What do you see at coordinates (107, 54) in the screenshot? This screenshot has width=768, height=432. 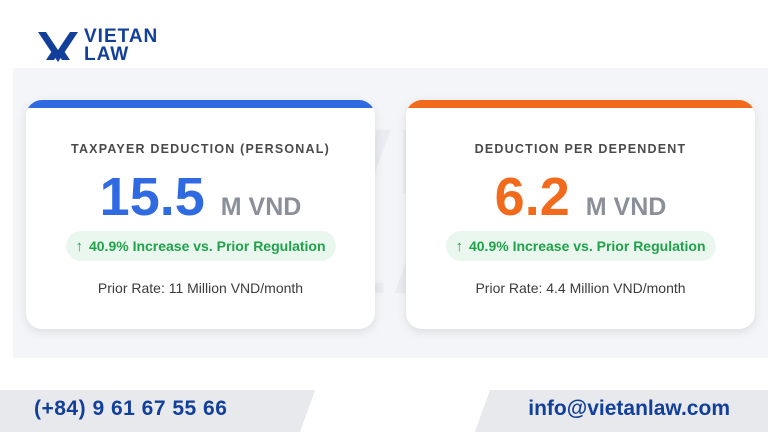 I see `brand-line2: LAW` at bounding box center [107, 54].